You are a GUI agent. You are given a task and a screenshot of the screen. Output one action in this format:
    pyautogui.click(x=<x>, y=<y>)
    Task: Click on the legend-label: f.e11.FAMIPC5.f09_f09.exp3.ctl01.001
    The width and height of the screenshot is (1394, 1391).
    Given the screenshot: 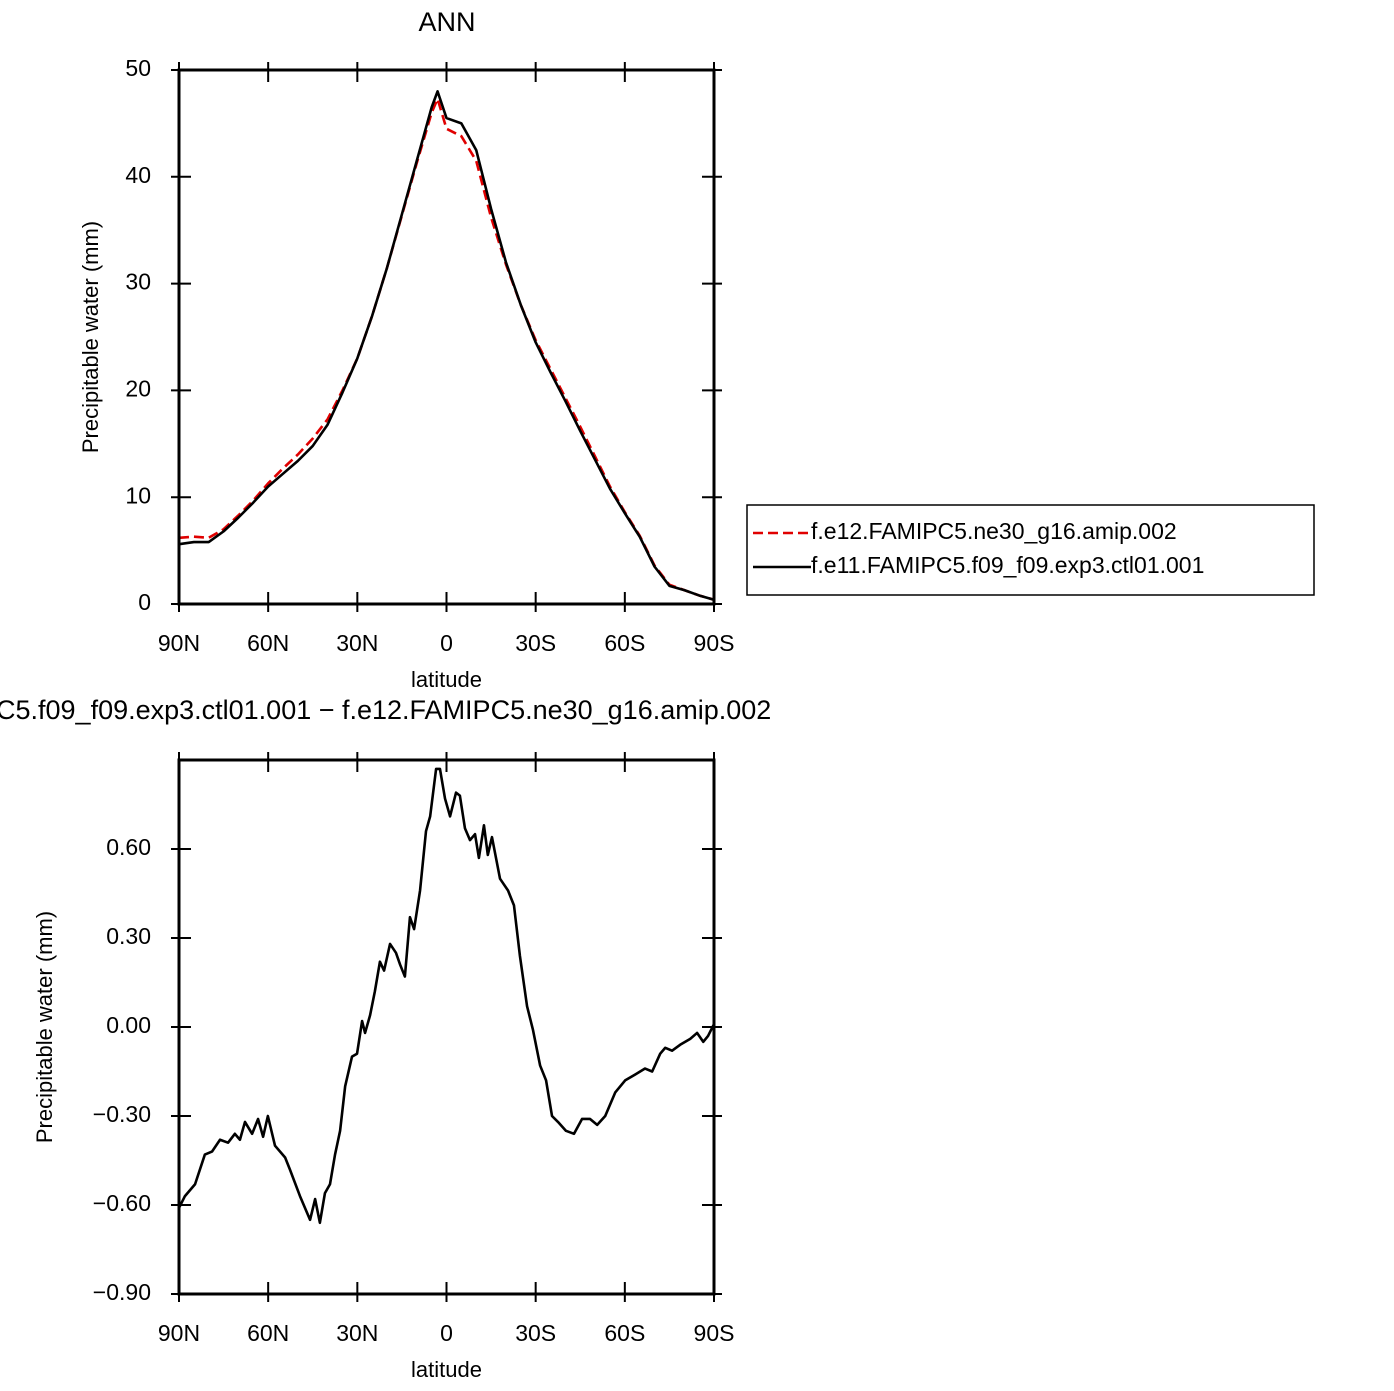 What is the action you would take?
    pyautogui.click(x=1007, y=565)
    